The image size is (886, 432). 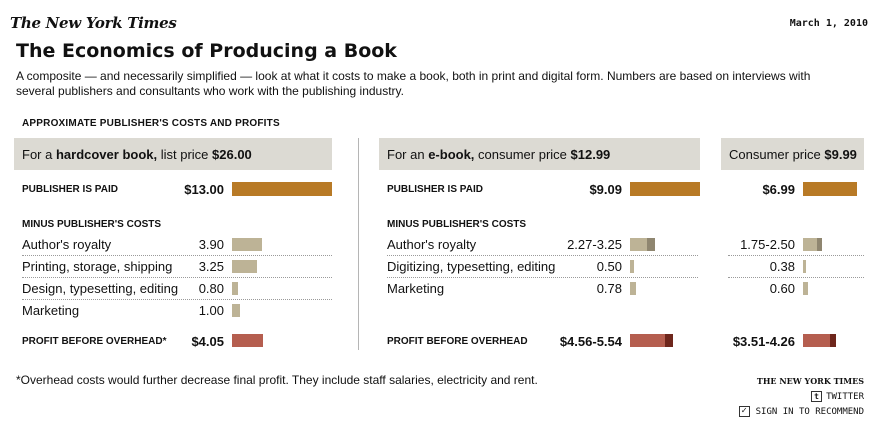 I want to click on ebook-cost-value: 2.27-3.25, so click(x=594, y=244).